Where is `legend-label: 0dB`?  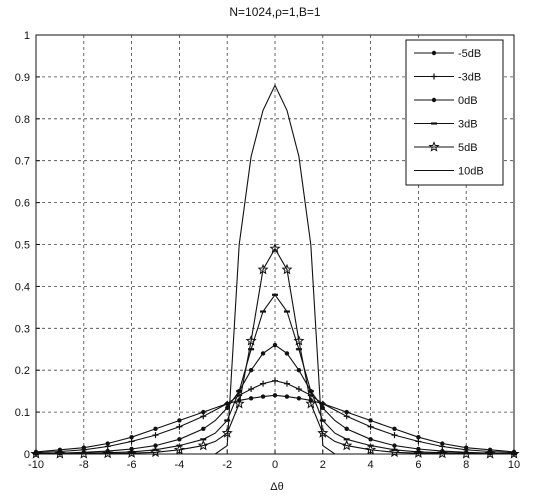
legend-label: 0dB is located at coordinates (468, 101).